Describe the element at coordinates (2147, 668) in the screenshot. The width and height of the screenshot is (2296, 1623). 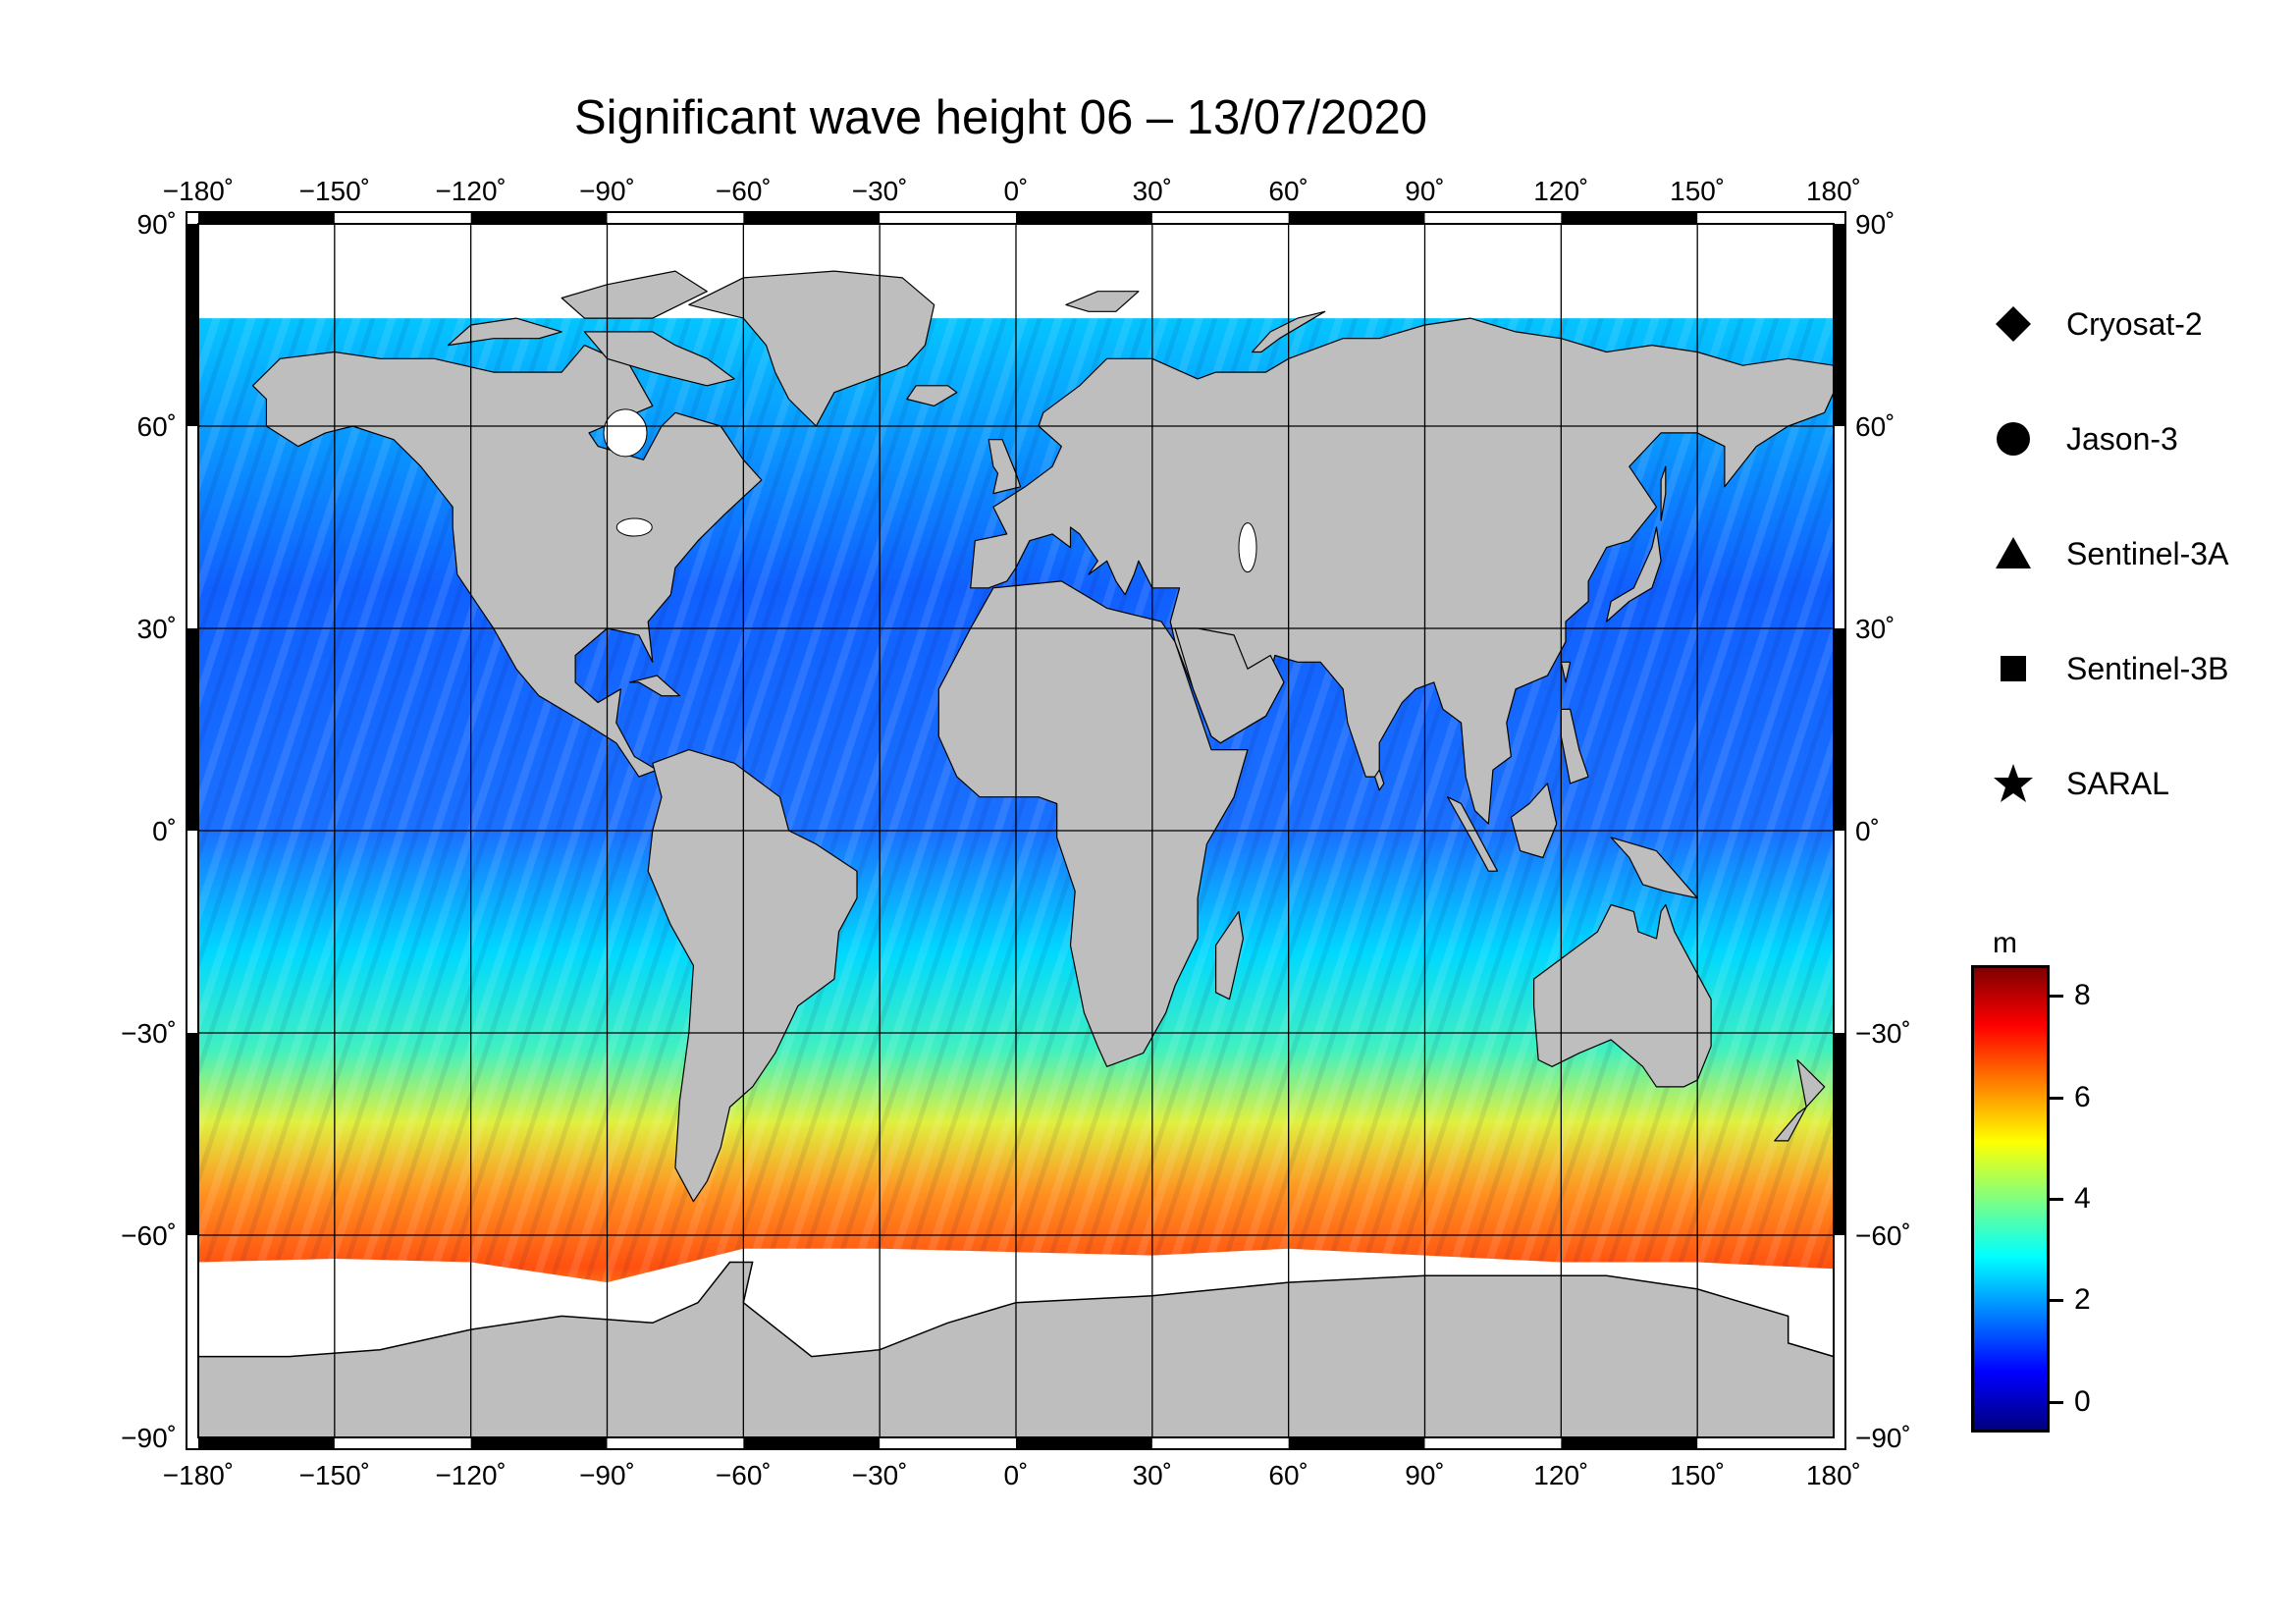
I see `legend-label: Sentinel-3B` at that location.